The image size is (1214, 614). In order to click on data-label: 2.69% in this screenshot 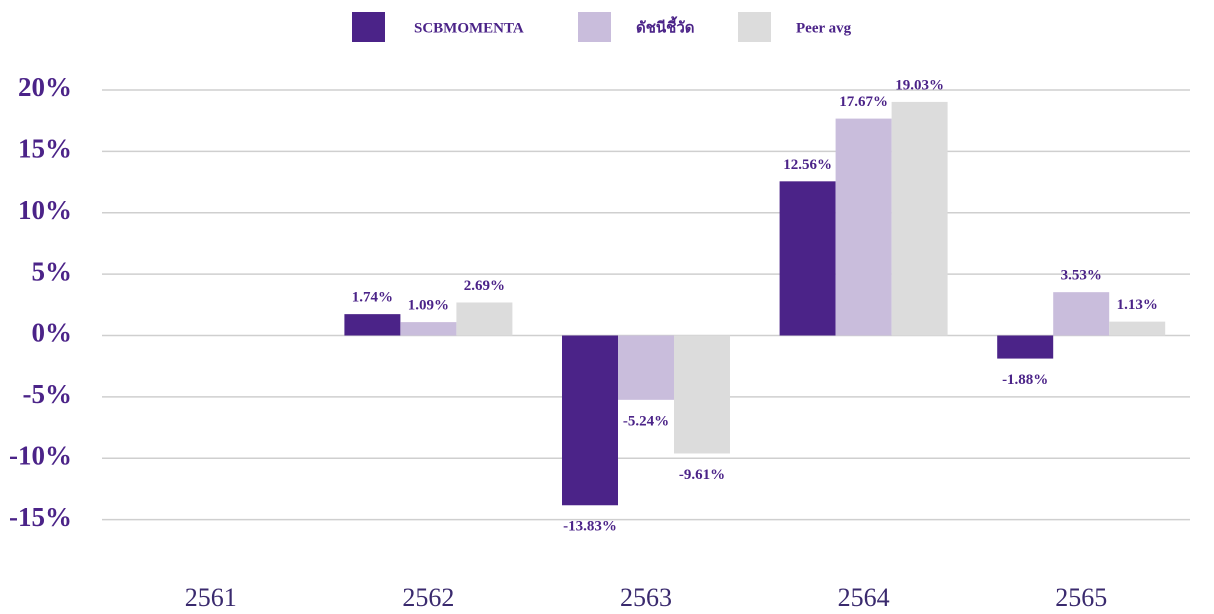, I will do `click(484, 286)`.